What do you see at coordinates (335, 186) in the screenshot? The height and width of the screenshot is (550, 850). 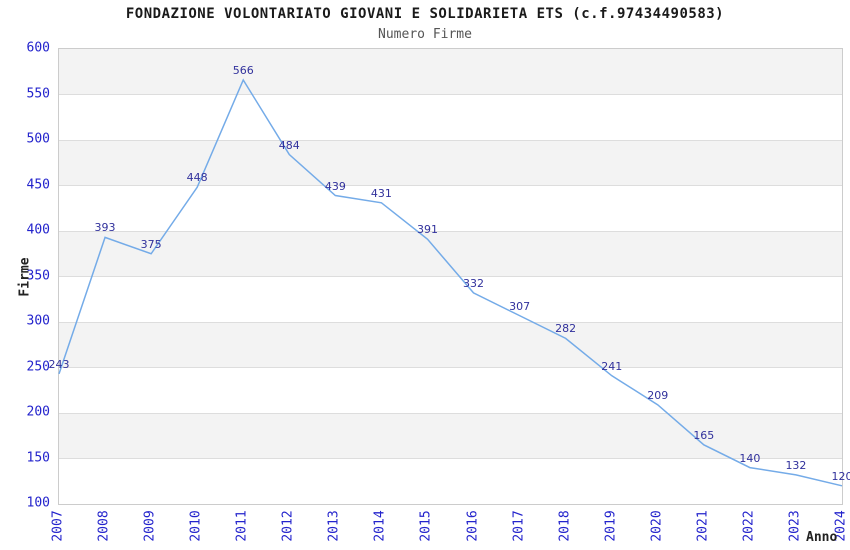 I see `data-point-label: 439` at bounding box center [335, 186].